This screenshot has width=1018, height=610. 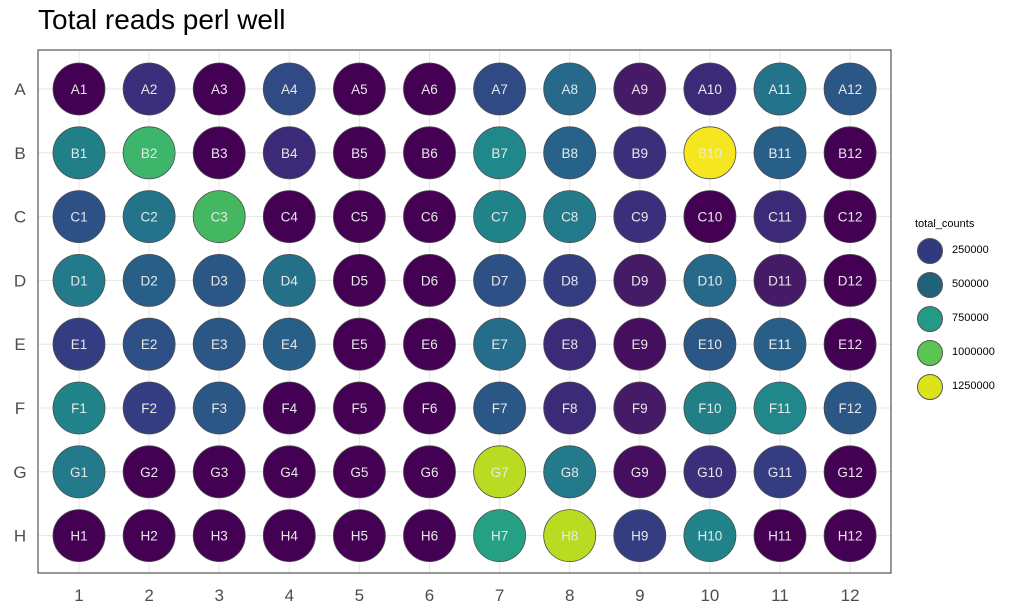 I want to click on well-label: F6, so click(x=430, y=408).